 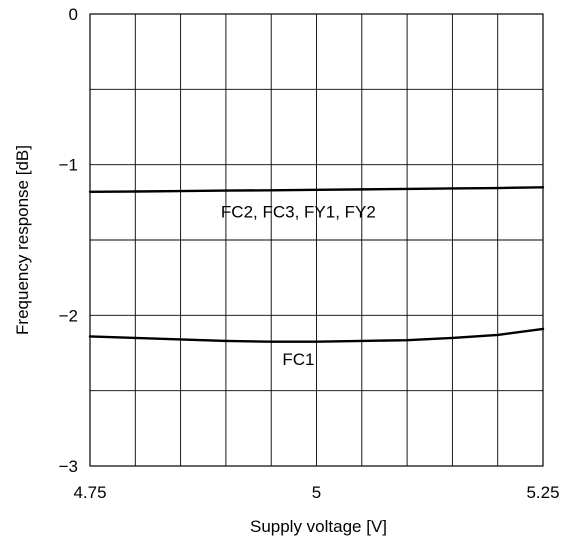 What do you see at coordinates (68, 315) in the screenshot?
I see `y-tick-label: −2` at bounding box center [68, 315].